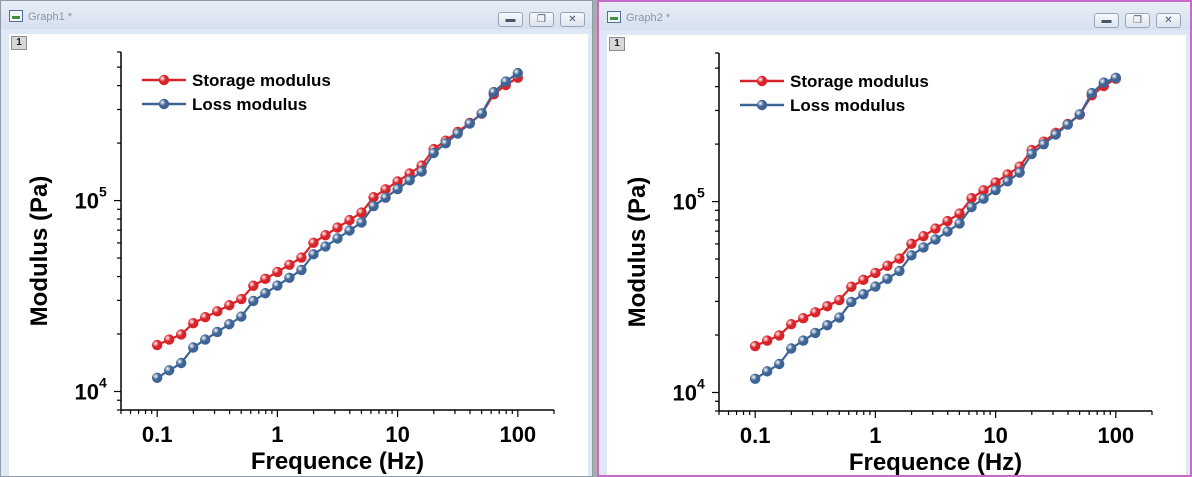 This screenshot has height=477, width=1192. What do you see at coordinates (875, 435) in the screenshot?
I see `x-tick-label: 1` at bounding box center [875, 435].